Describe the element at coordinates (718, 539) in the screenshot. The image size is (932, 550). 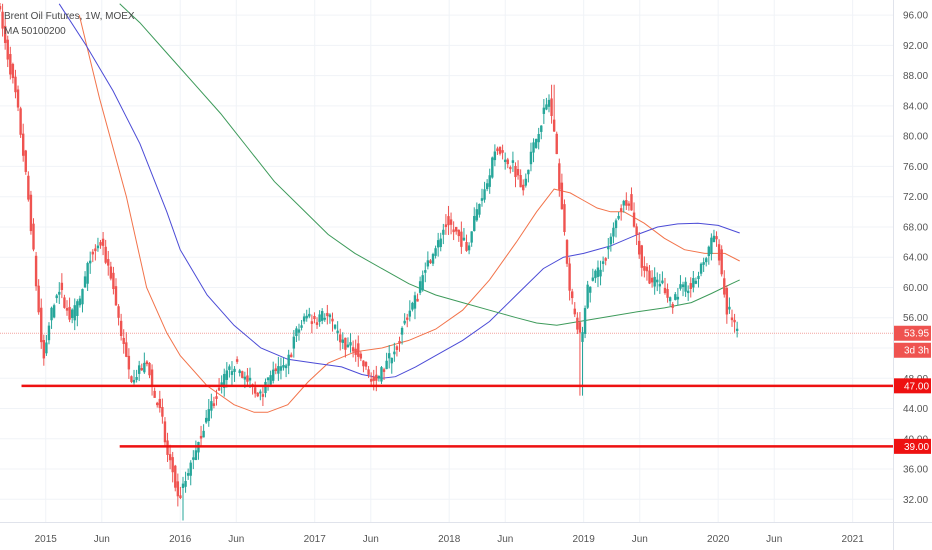
I see `time-tick-label: 2020` at that location.